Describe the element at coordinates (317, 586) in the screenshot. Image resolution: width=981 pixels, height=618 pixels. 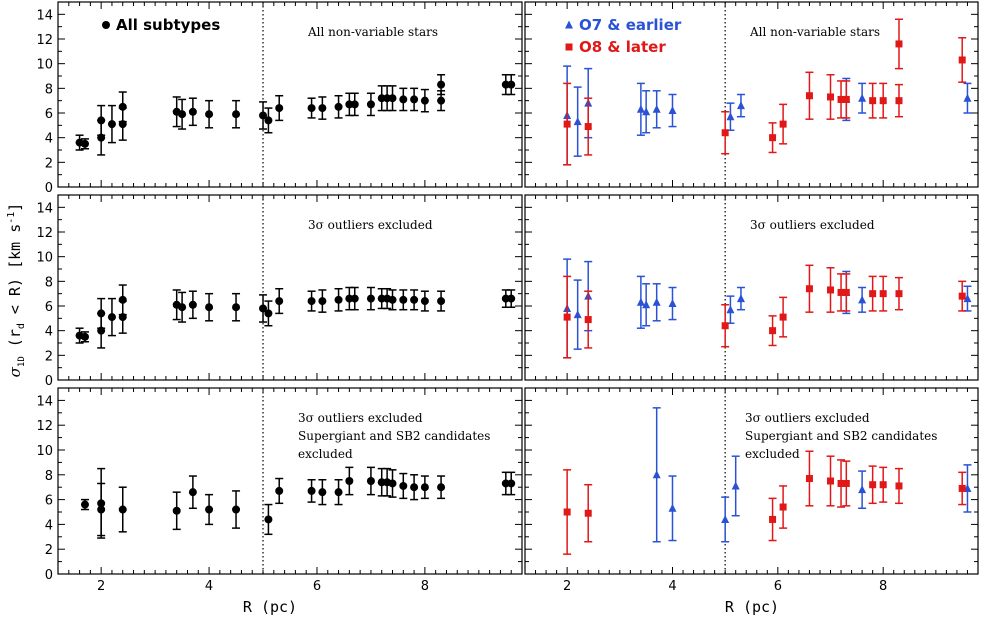
I see `x-tick-label: 6` at that location.